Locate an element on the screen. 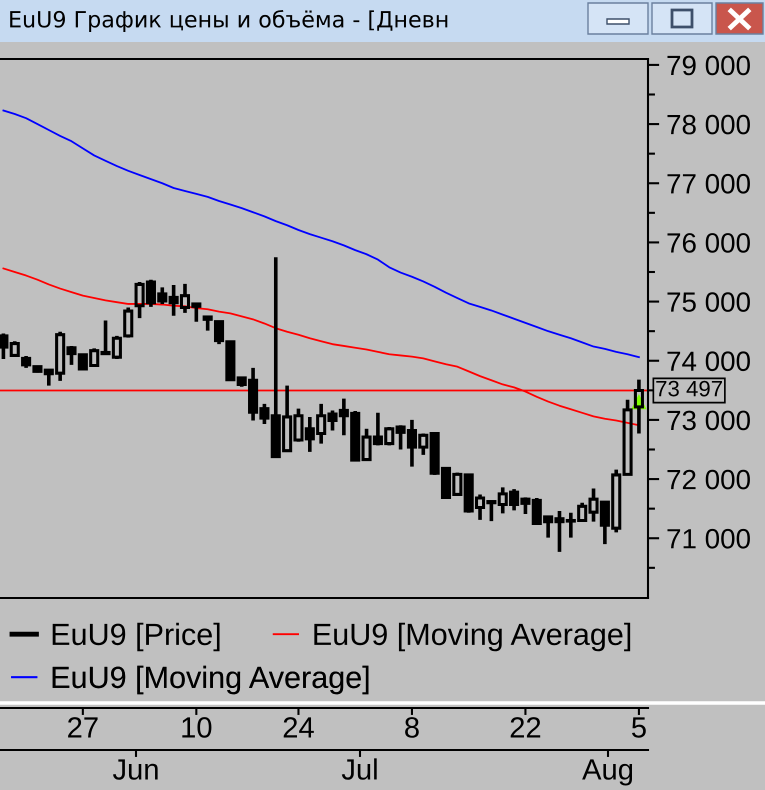  x2-tick-label: Aug is located at coordinates (607, 772).